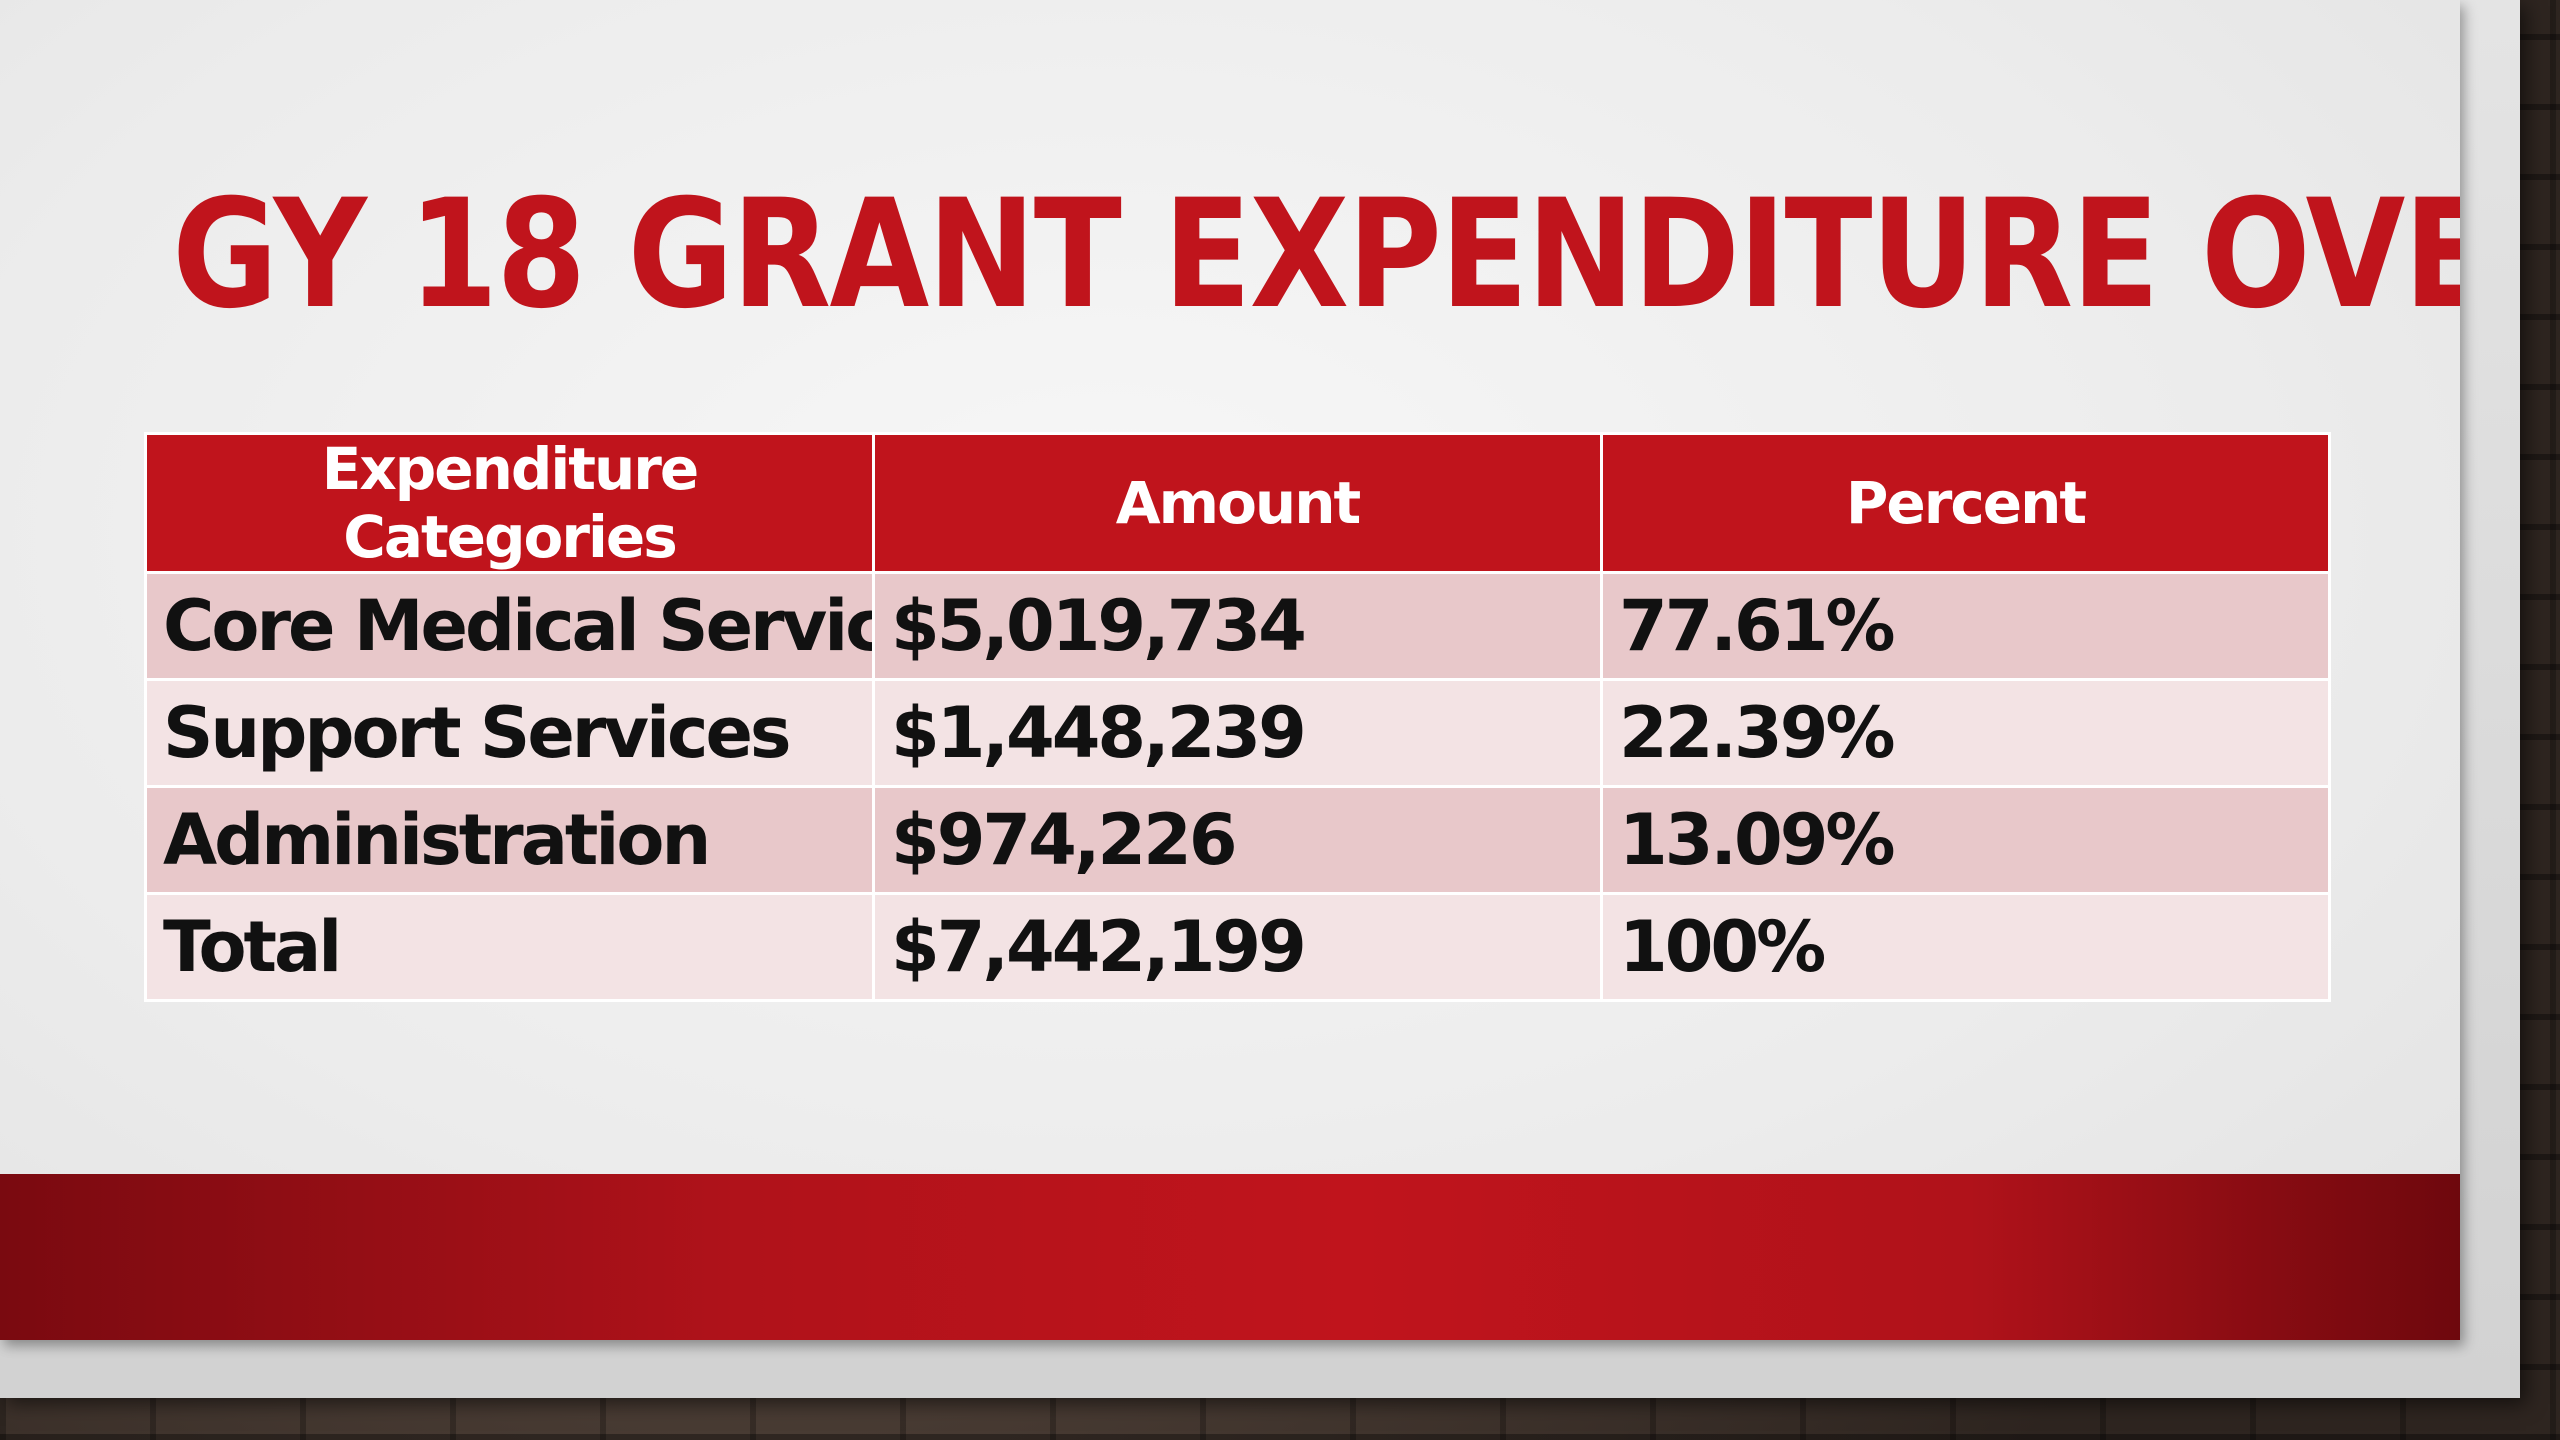  I want to click on table-row: Administration $974,226 13.09%, so click(1237, 840).